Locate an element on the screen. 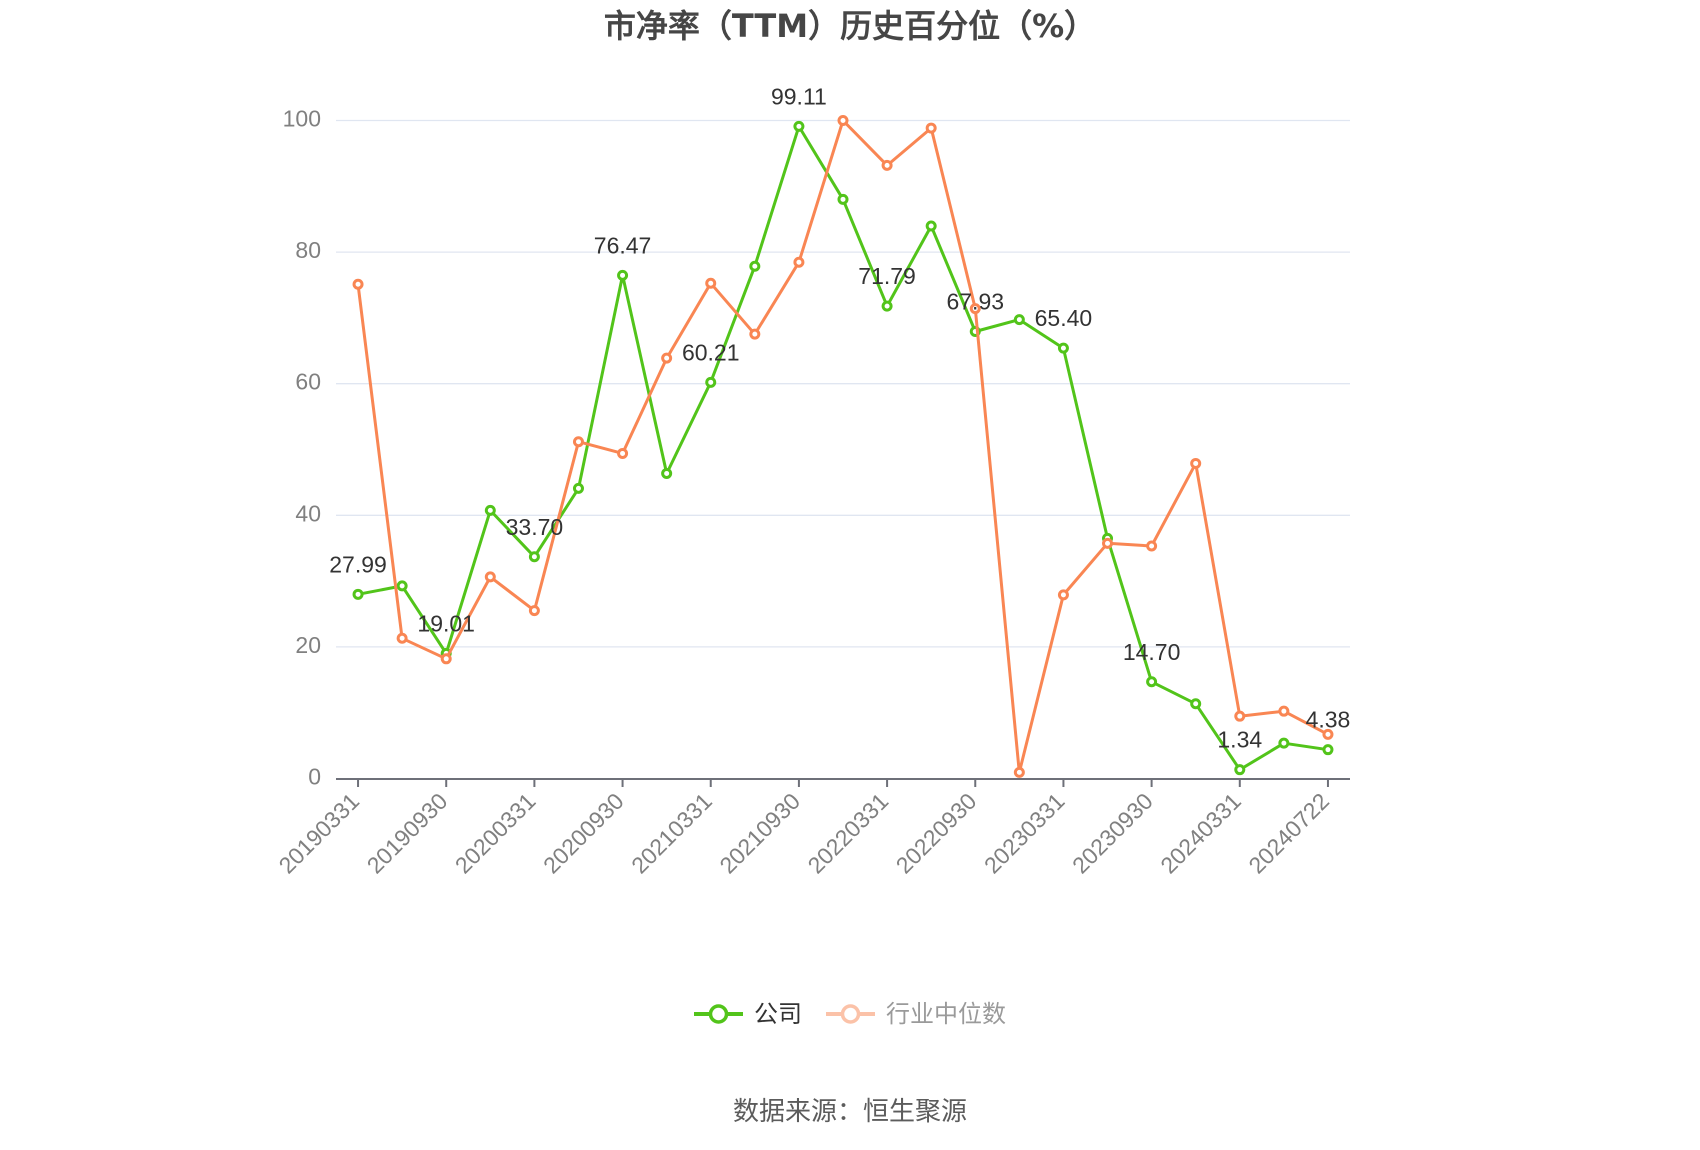  data-label: 1.34 is located at coordinates (1239, 740).